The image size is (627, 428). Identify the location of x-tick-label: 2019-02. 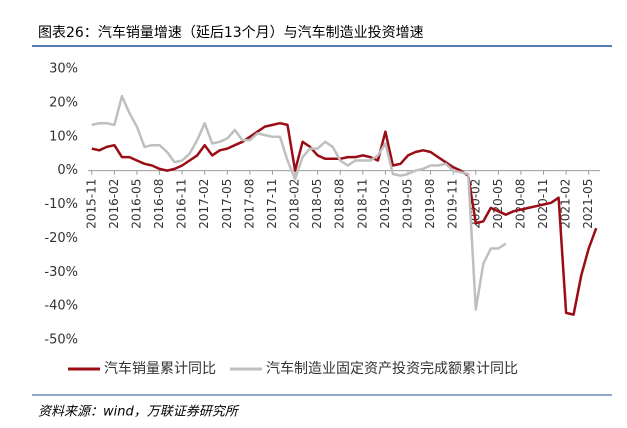
(385, 204).